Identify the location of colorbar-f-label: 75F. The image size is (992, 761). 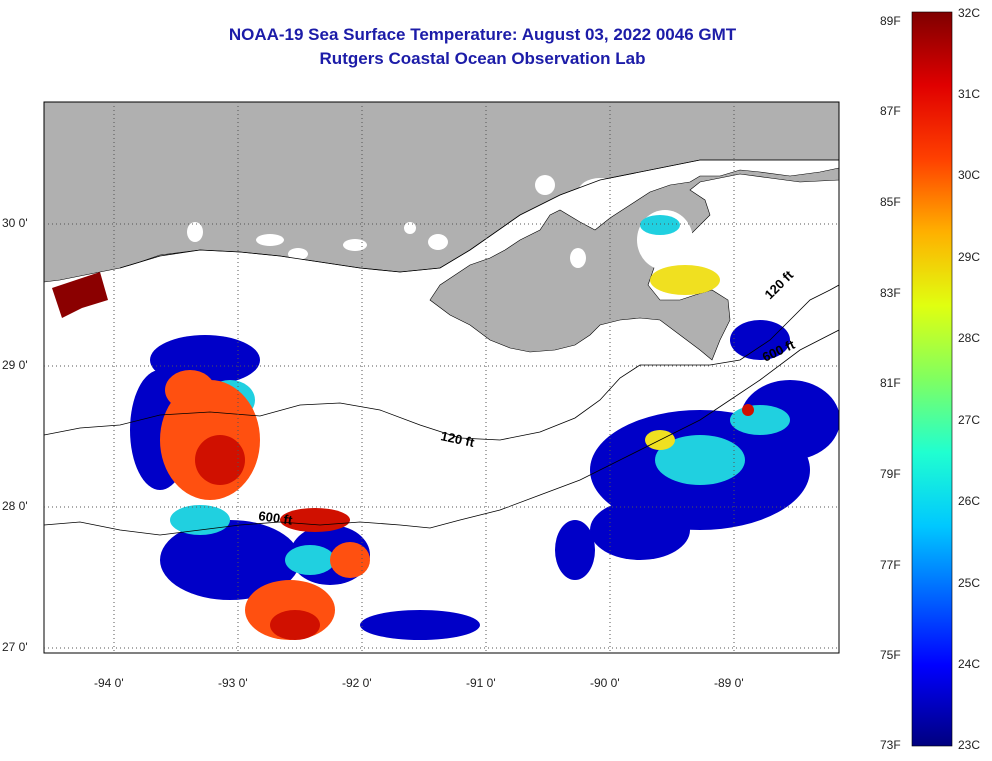
(890, 655).